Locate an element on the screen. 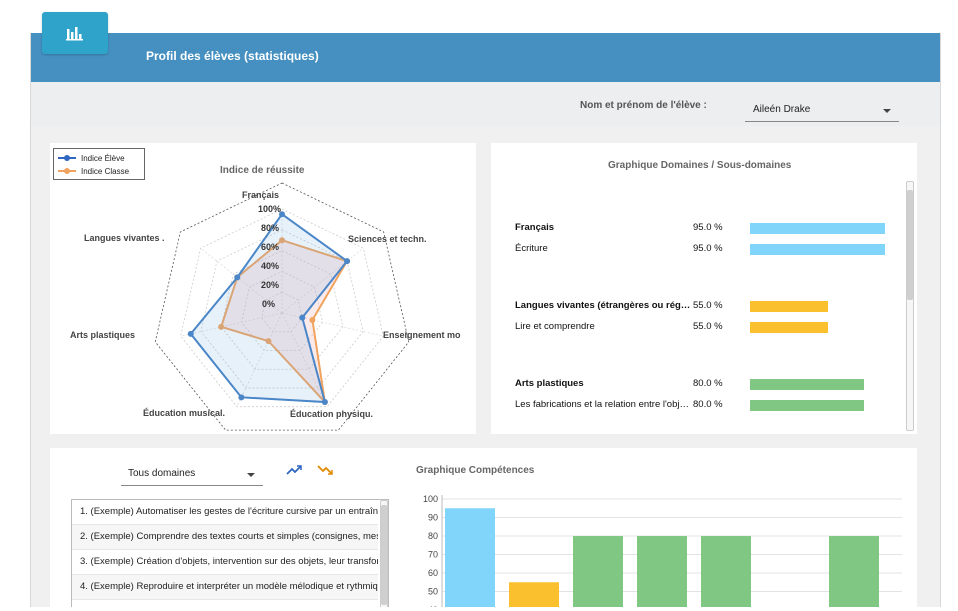  trend-up-icon is located at coordinates (294, 470).